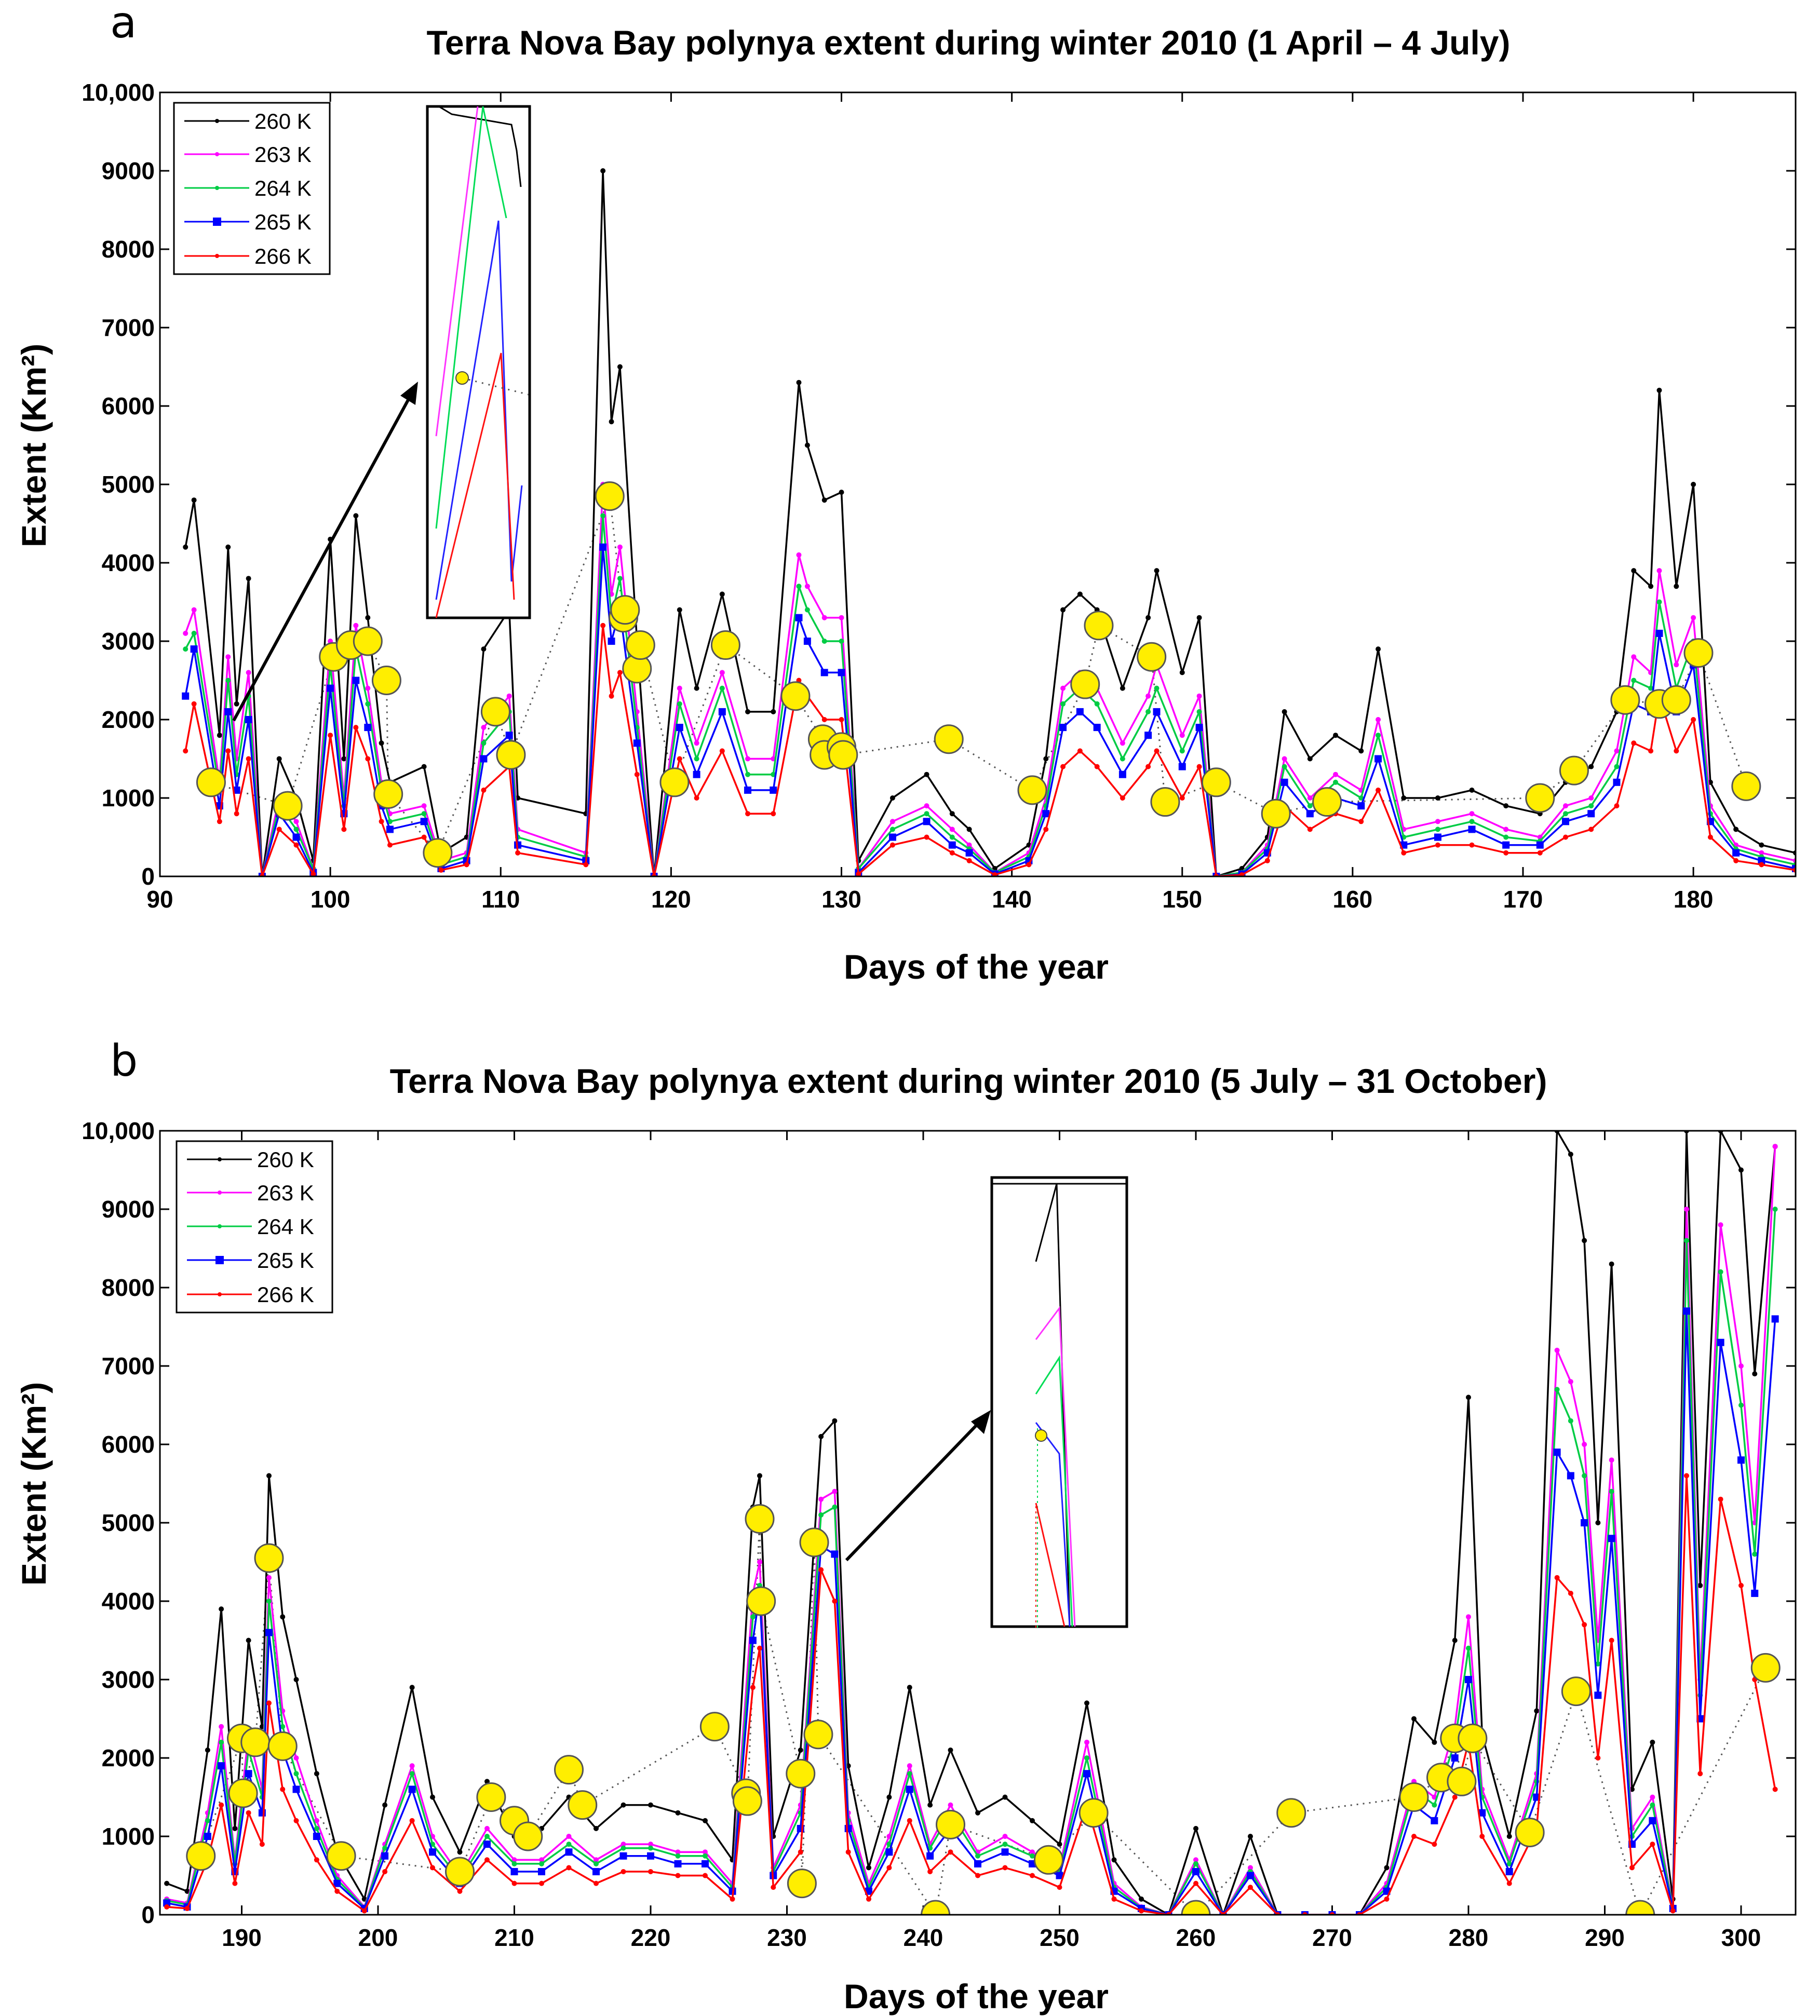  I want to click on panel-a-series-line-266k, so click(990, 750).